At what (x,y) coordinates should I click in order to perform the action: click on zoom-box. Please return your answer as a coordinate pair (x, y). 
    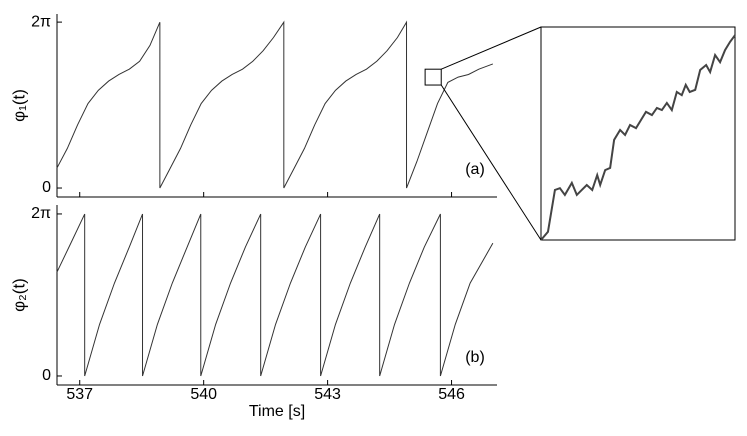
    Looking at the image, I should click on (433, 77).